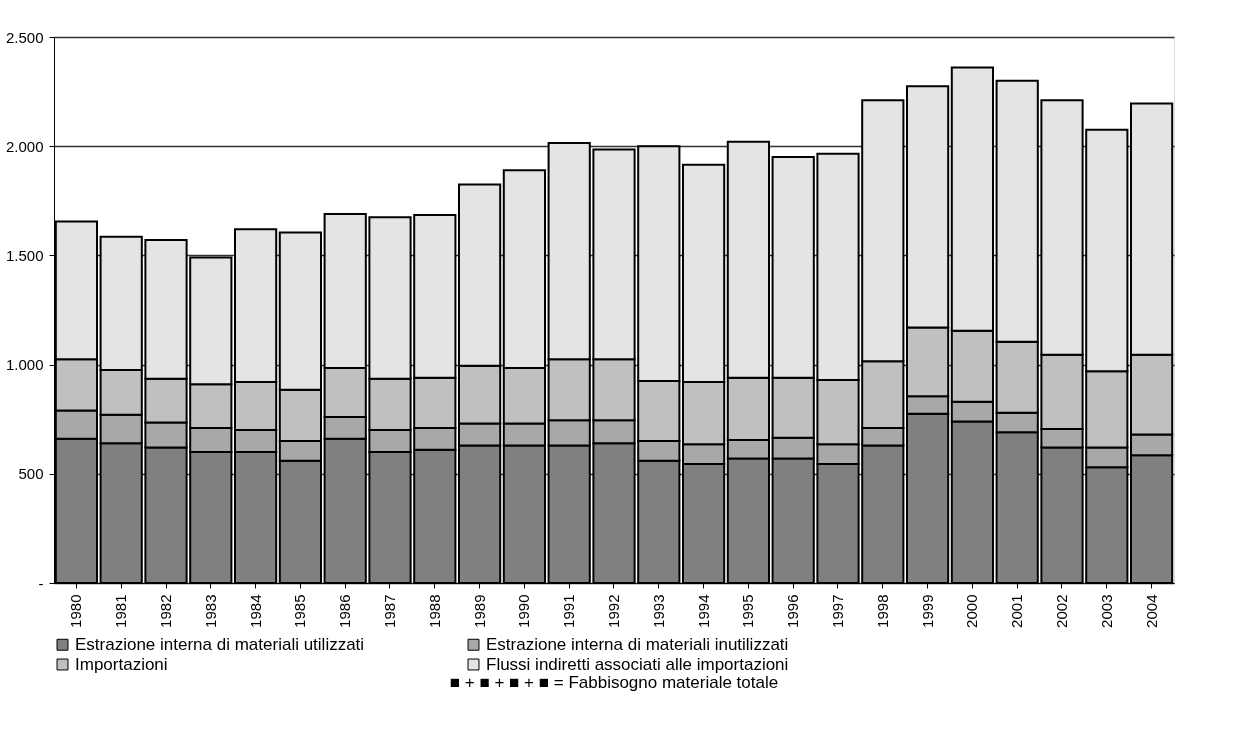  I want to click on x-tick-label: 2003, so click(1106, 611).